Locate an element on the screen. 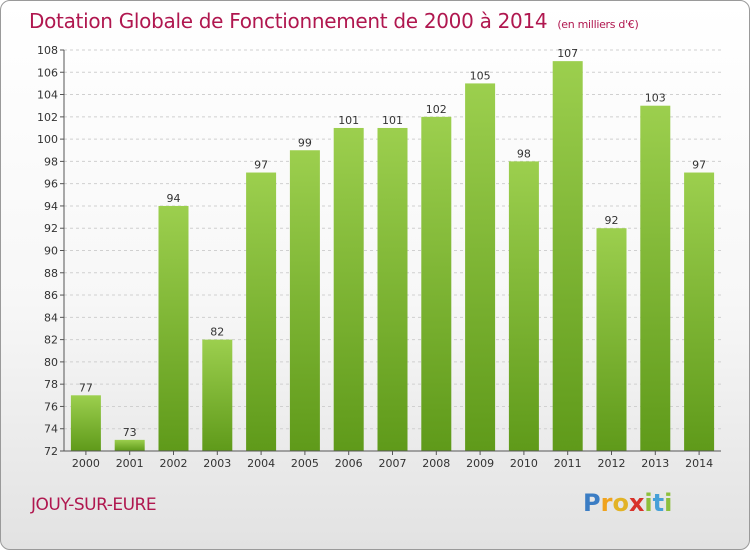 The height and width of the screenshot is (550, 750). x-tick-label: 2008 is located at coordinates (436, 463).